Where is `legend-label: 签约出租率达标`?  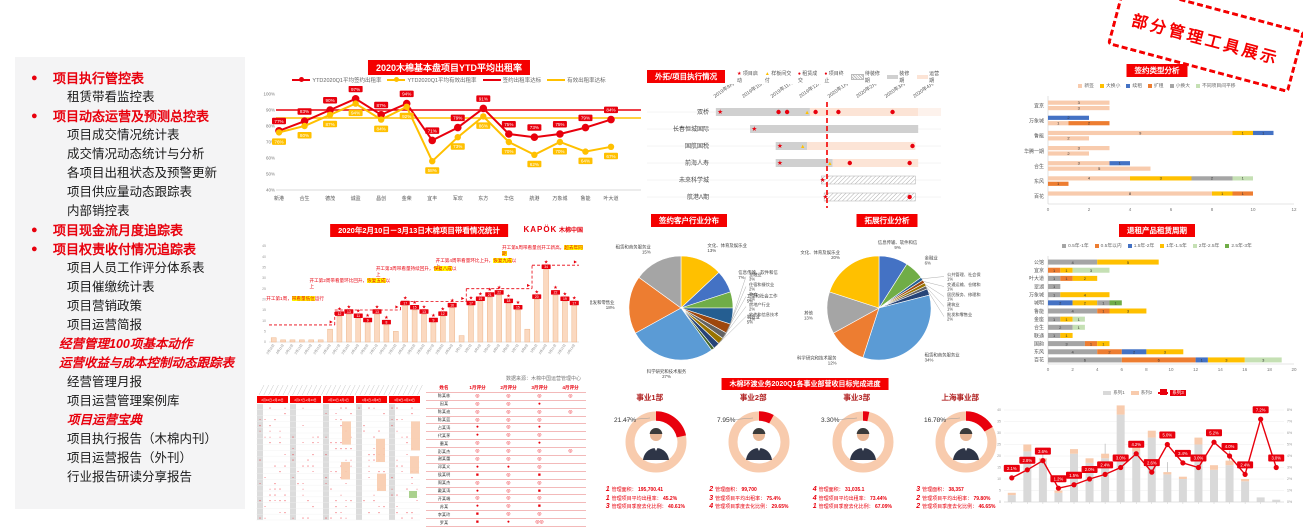 legend-label: 签约出租率达标 is located at coordinates (522, 81).